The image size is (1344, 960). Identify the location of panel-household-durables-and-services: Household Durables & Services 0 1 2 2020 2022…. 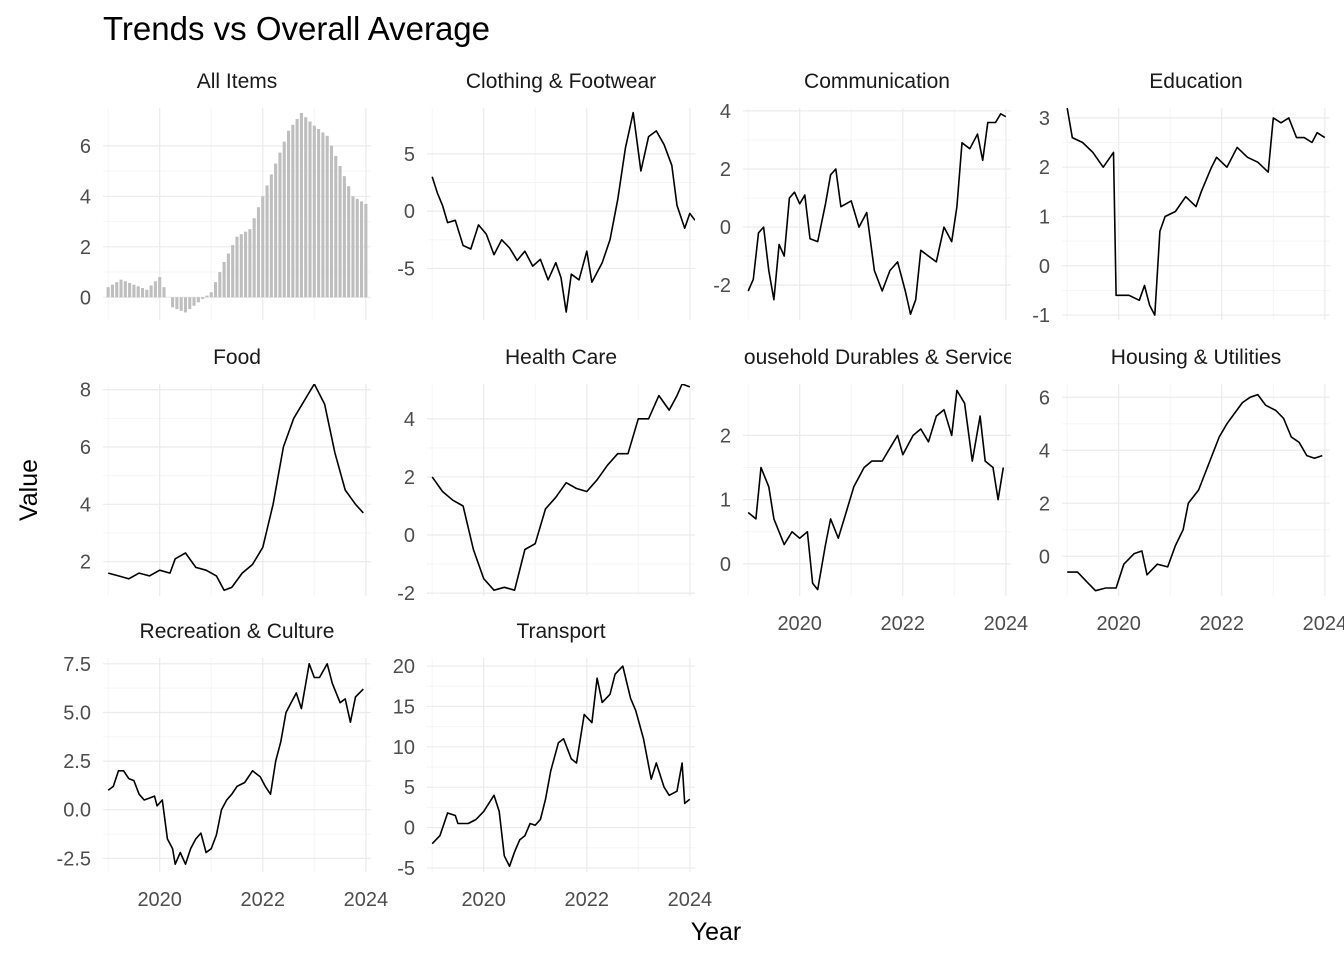
(874, 490).